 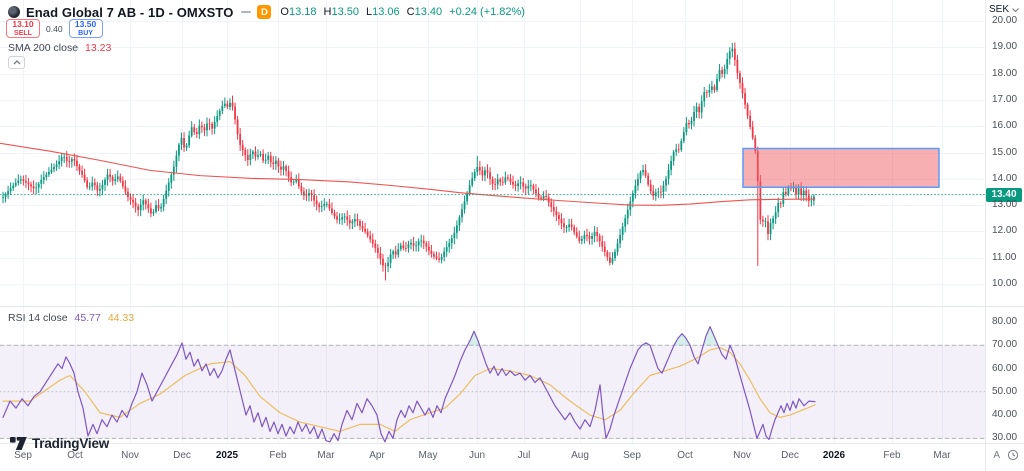 What do you see at coordinates (1005, 99) in the screenshot?
I see `price-tick-label: 17.00` at bounding box center [1005, 99].